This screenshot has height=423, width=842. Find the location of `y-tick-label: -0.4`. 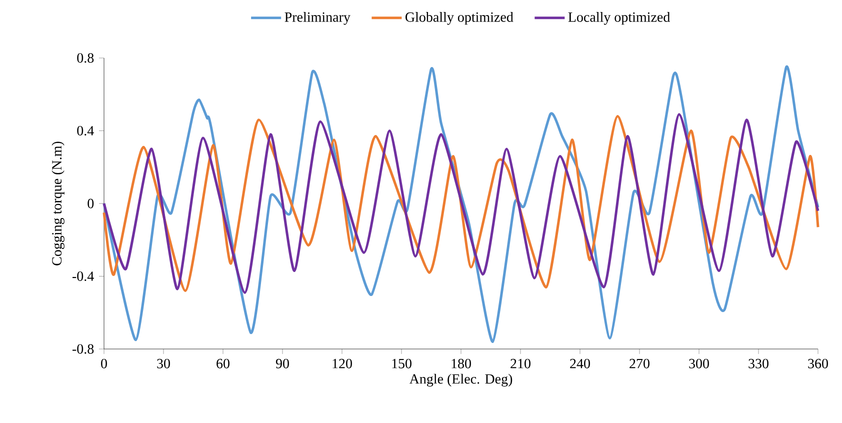

y-tick-label: -0.4 is located at coordinates (83, 276).